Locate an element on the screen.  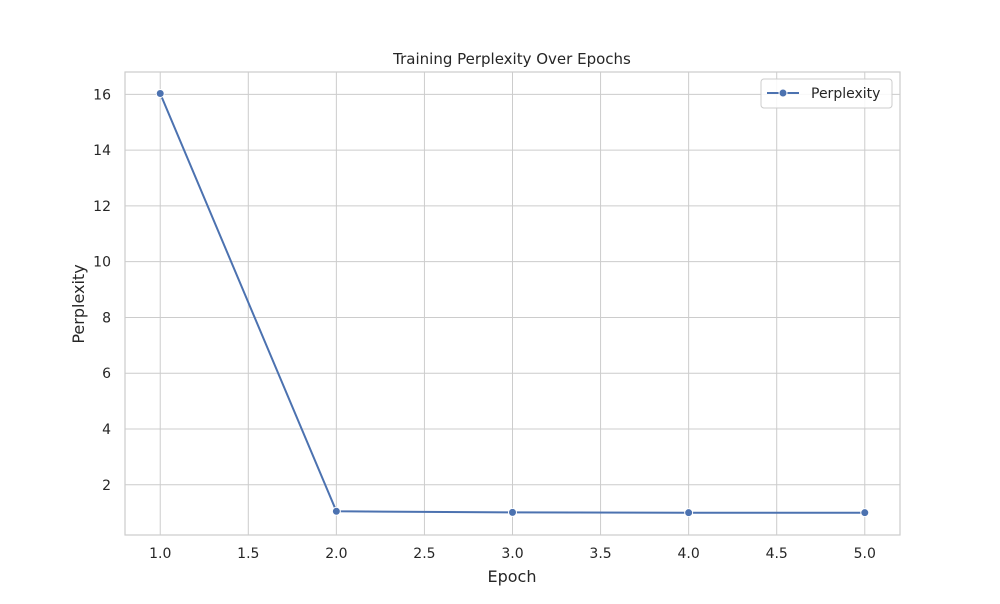
y-tick-label: 16 is located at coordinates (102, 95).